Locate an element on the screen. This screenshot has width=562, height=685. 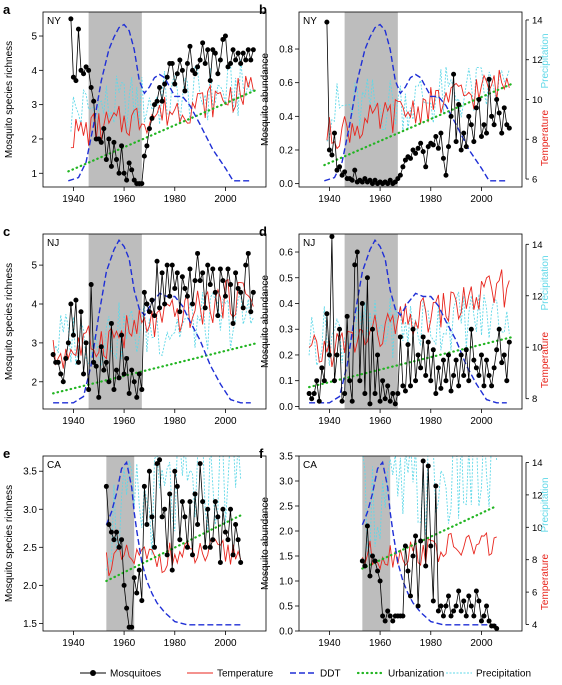
panel-letter-d: d is located at coordinates (263, 231).